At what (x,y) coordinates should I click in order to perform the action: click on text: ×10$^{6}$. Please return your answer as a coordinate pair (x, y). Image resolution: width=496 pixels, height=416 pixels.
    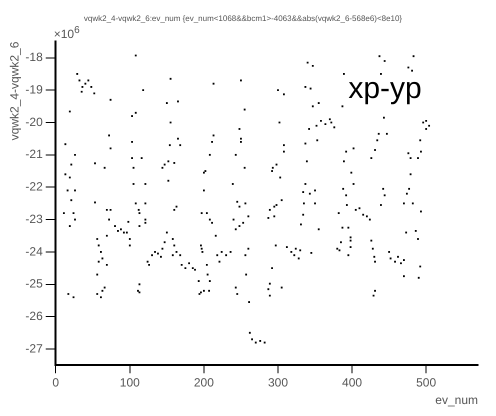
    Looking at the image, I should click on (67, 32).